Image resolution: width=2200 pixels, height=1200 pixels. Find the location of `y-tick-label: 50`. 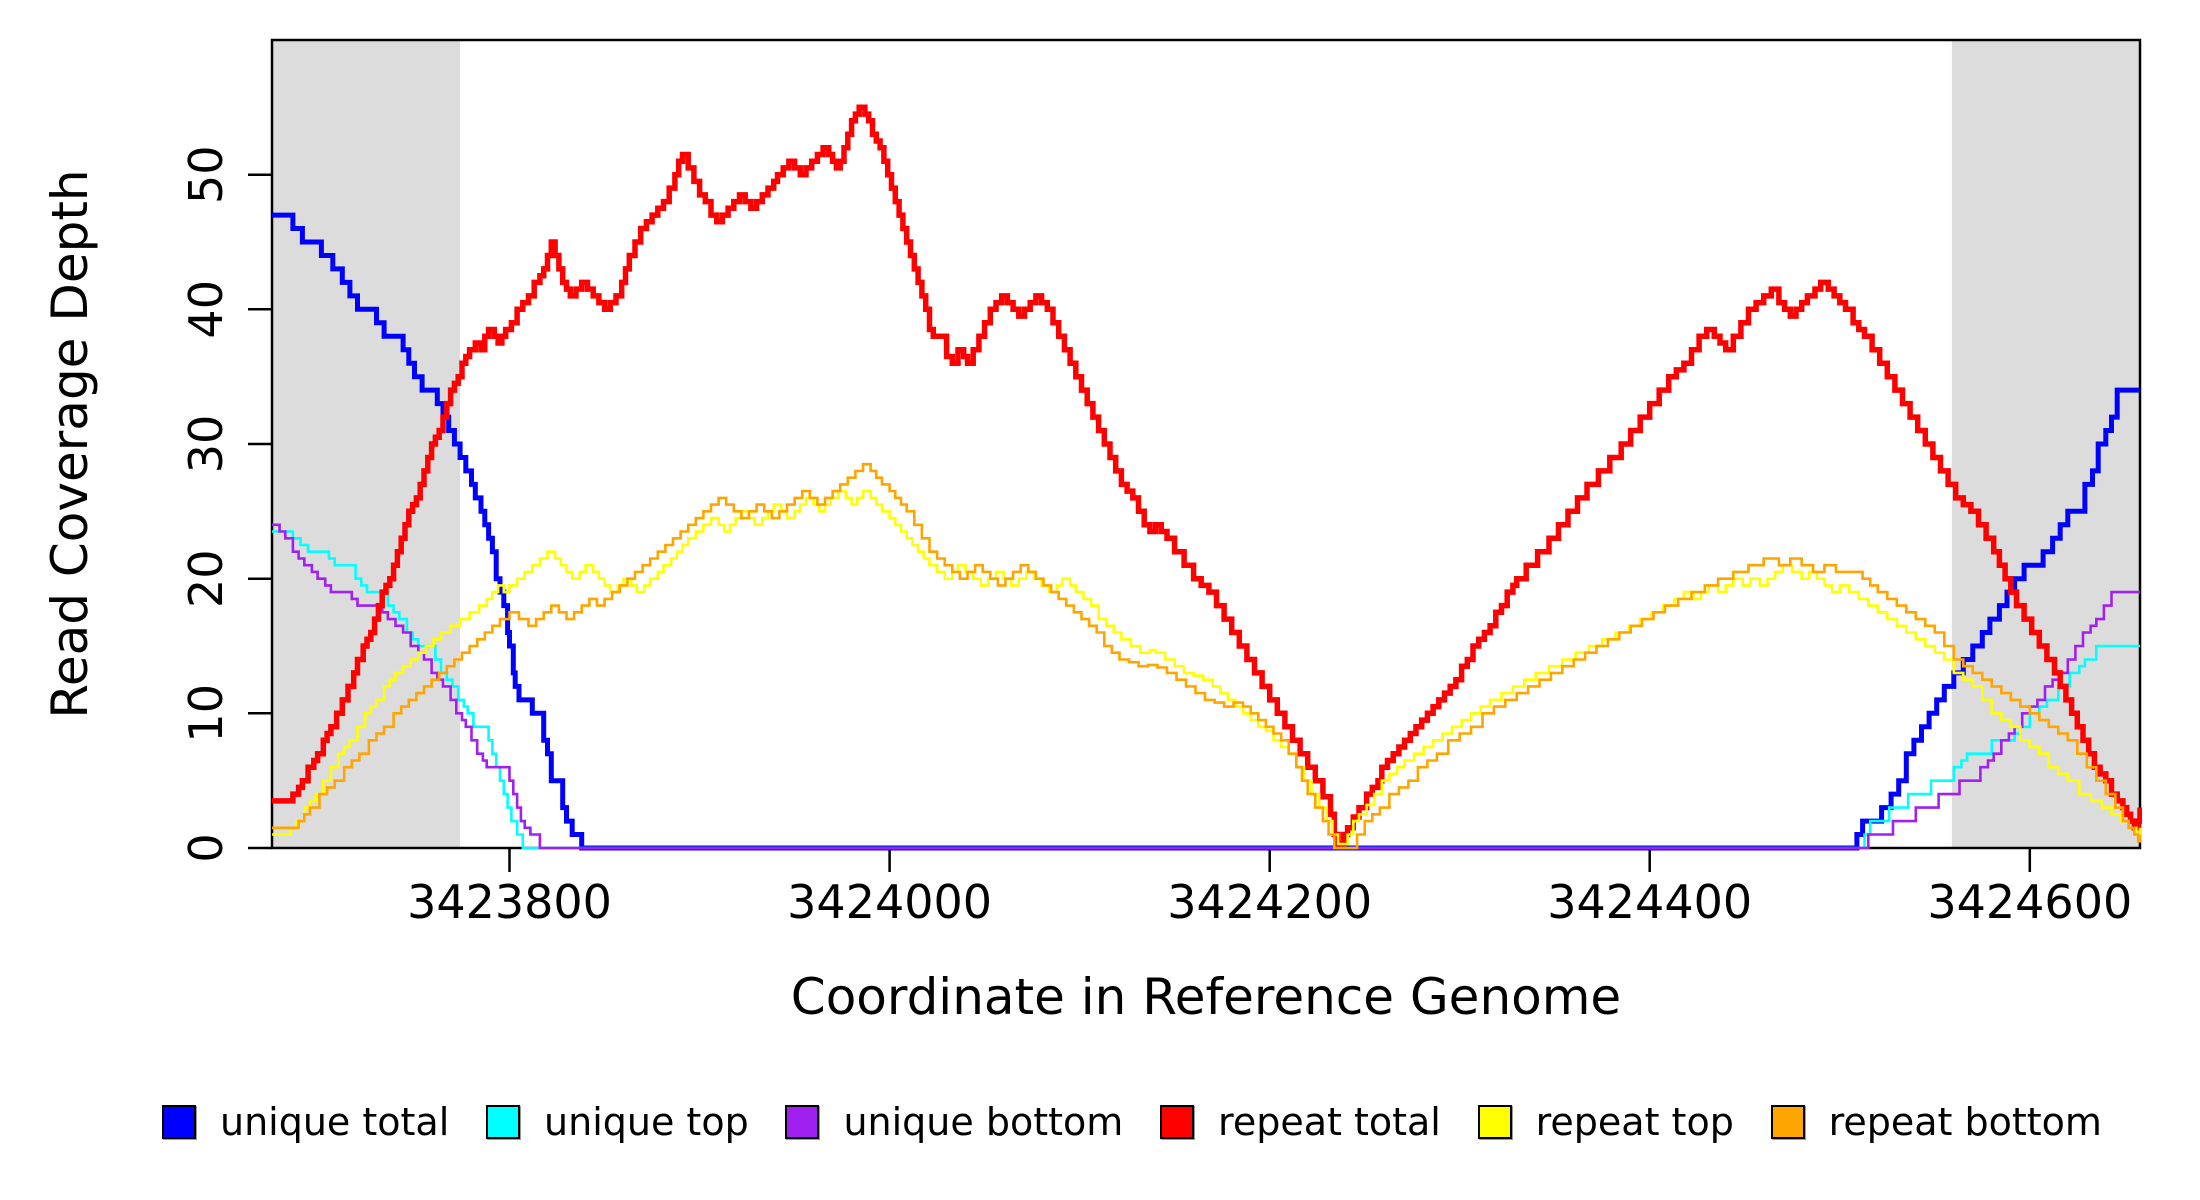

y-tick-label: 50 is located at coordinates (206, 174).